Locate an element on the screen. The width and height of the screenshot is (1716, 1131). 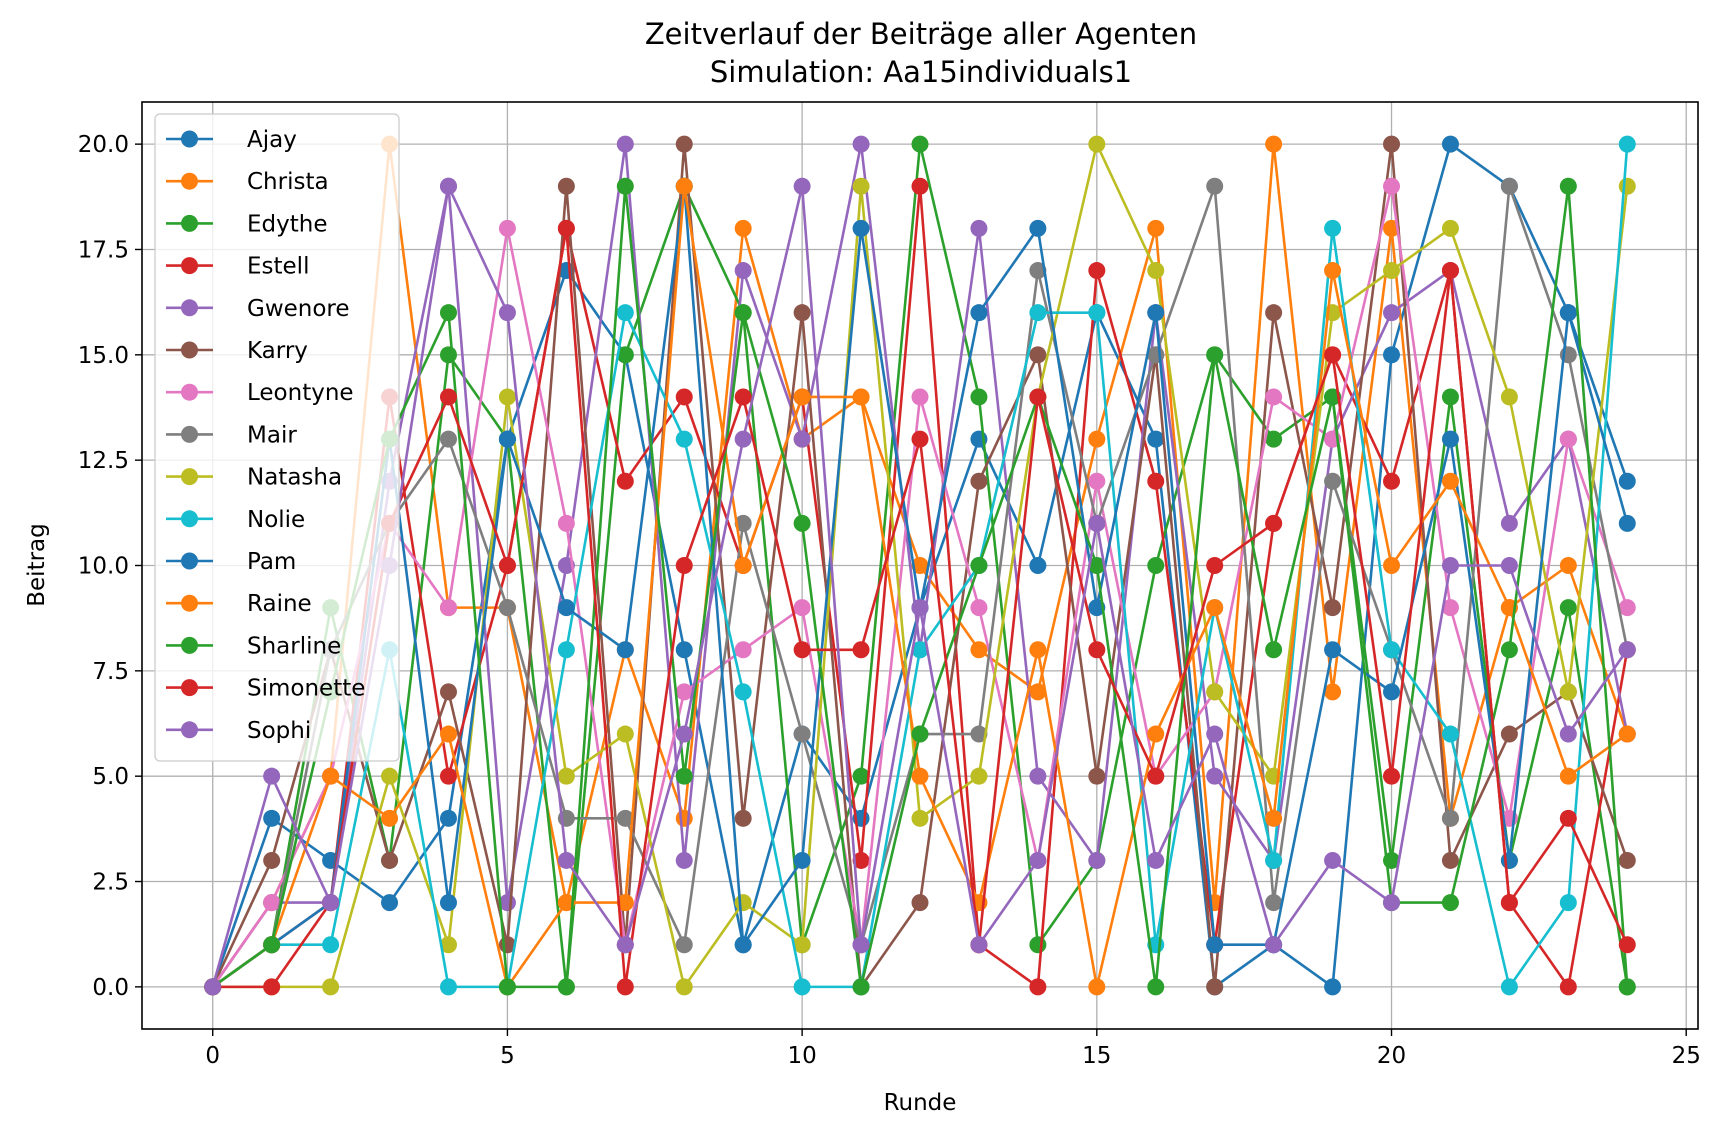
y-tick-label: 7.5 is located at coordinates (110, 672).